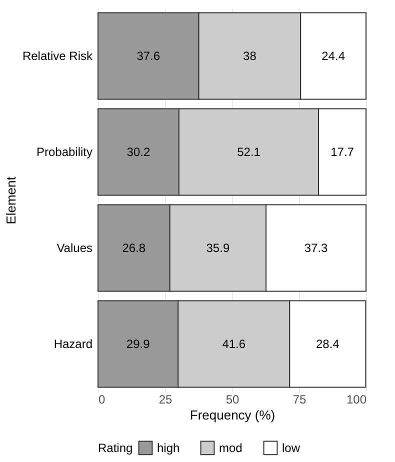 The image size is (395, 462). I want to click on y-axis-title: Element, so click(10, 200).